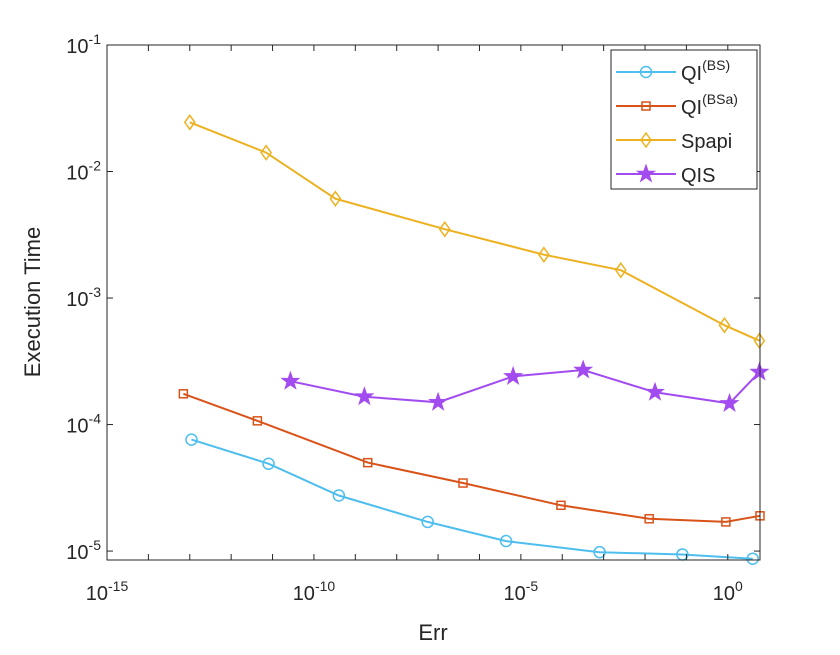 The height and width of the screenshot is (655, 840). I want to click on x-tick-label: 10⁻¹⁵, so click(107, 591).